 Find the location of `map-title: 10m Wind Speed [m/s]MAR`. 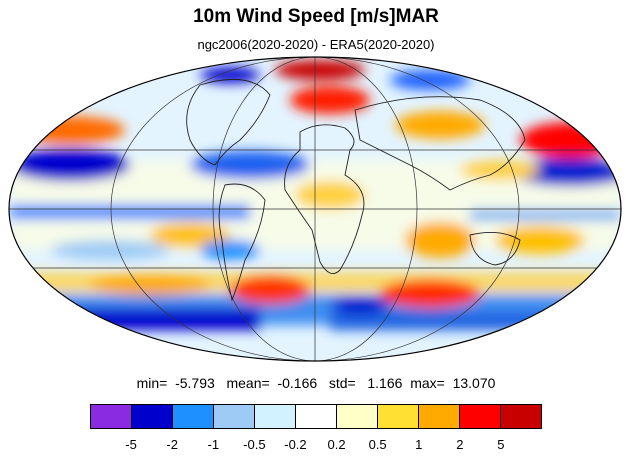

map-title: 10m Wind Speed [m/s]MAR is located at coordinates (316, 16).